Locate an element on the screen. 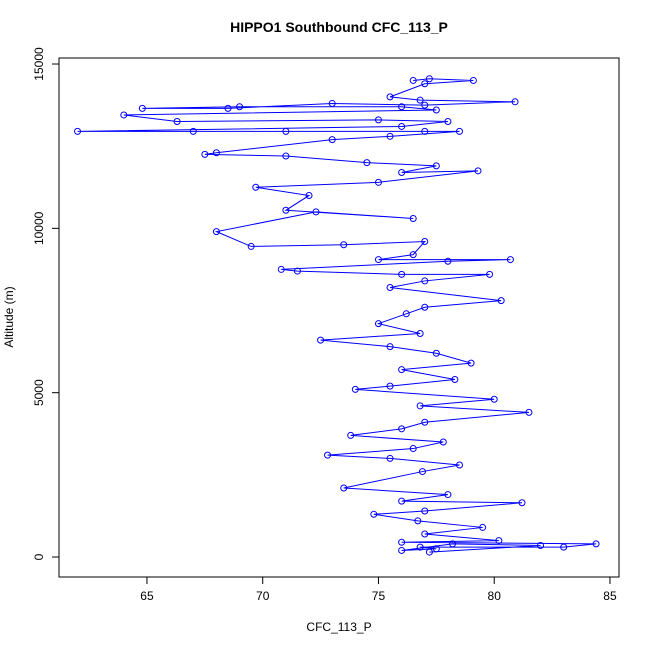 The width and height of the screenshot is (650, 650). y-axis-label: Altitude (m) is located at coordinates (9, 316).